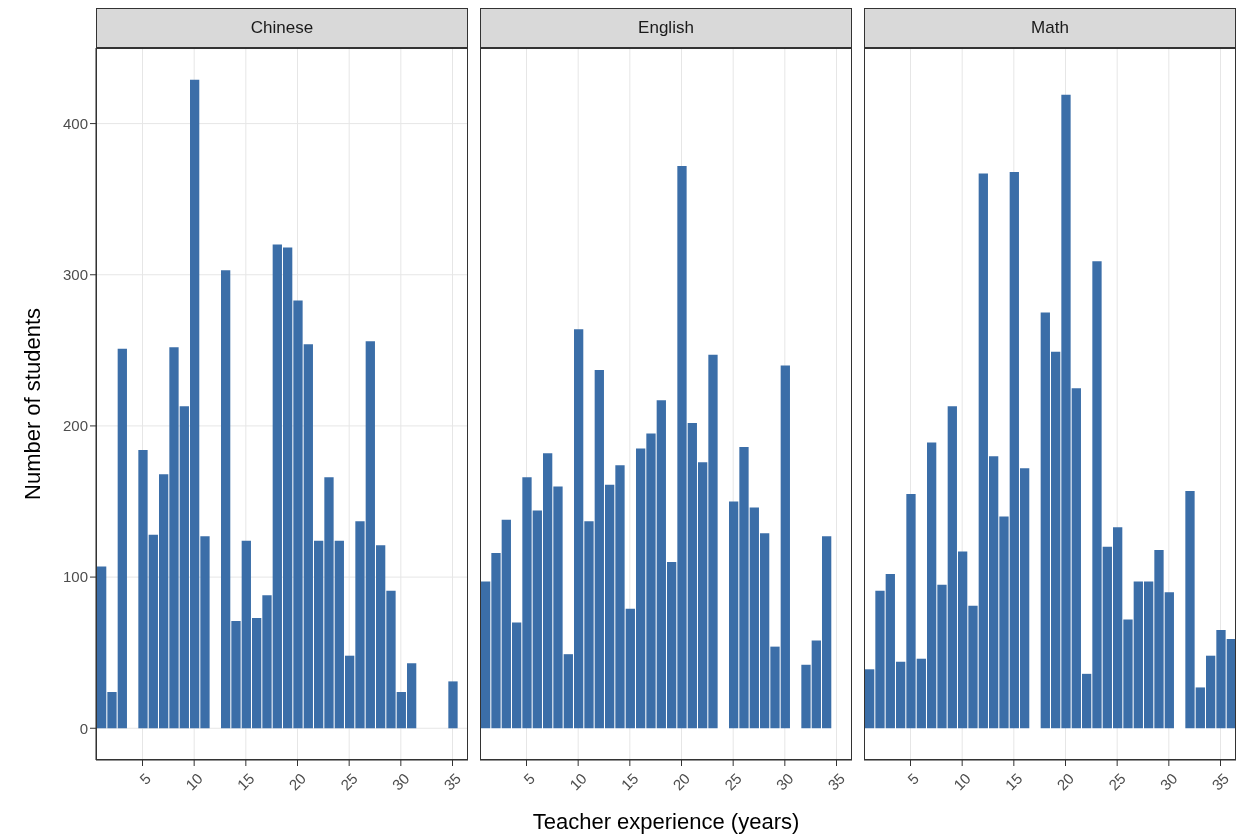 The width and height of the screenshot is (1244, 839). What do you see at coordinates (75, 123) in the screenshot?
I see `y-tick-label: 400` at bounding box center [75, 123].